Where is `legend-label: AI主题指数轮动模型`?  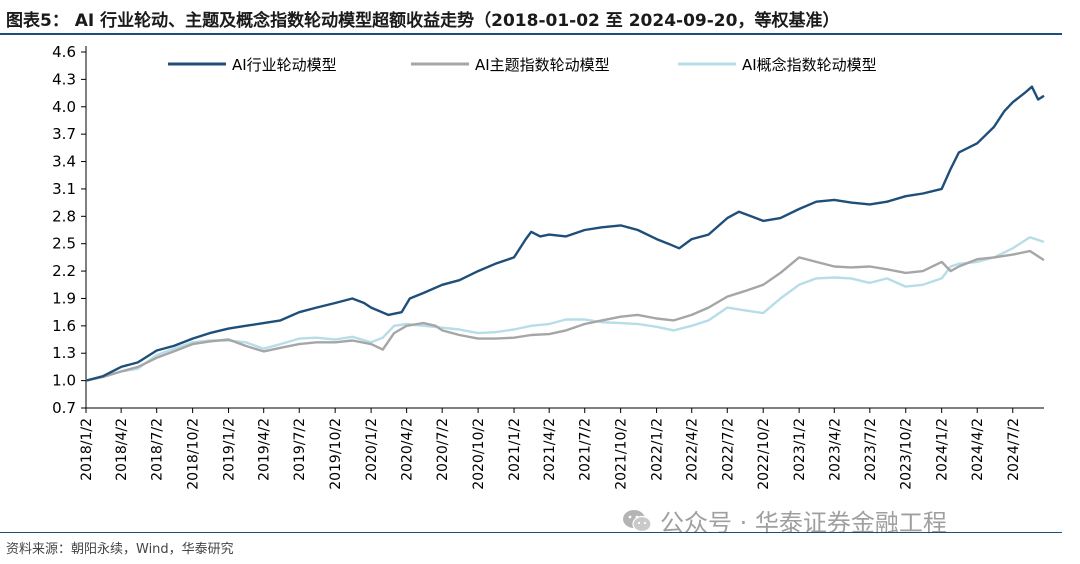 legend-label: AI主题指数轮动模型 is located at coordinates (542, 65).